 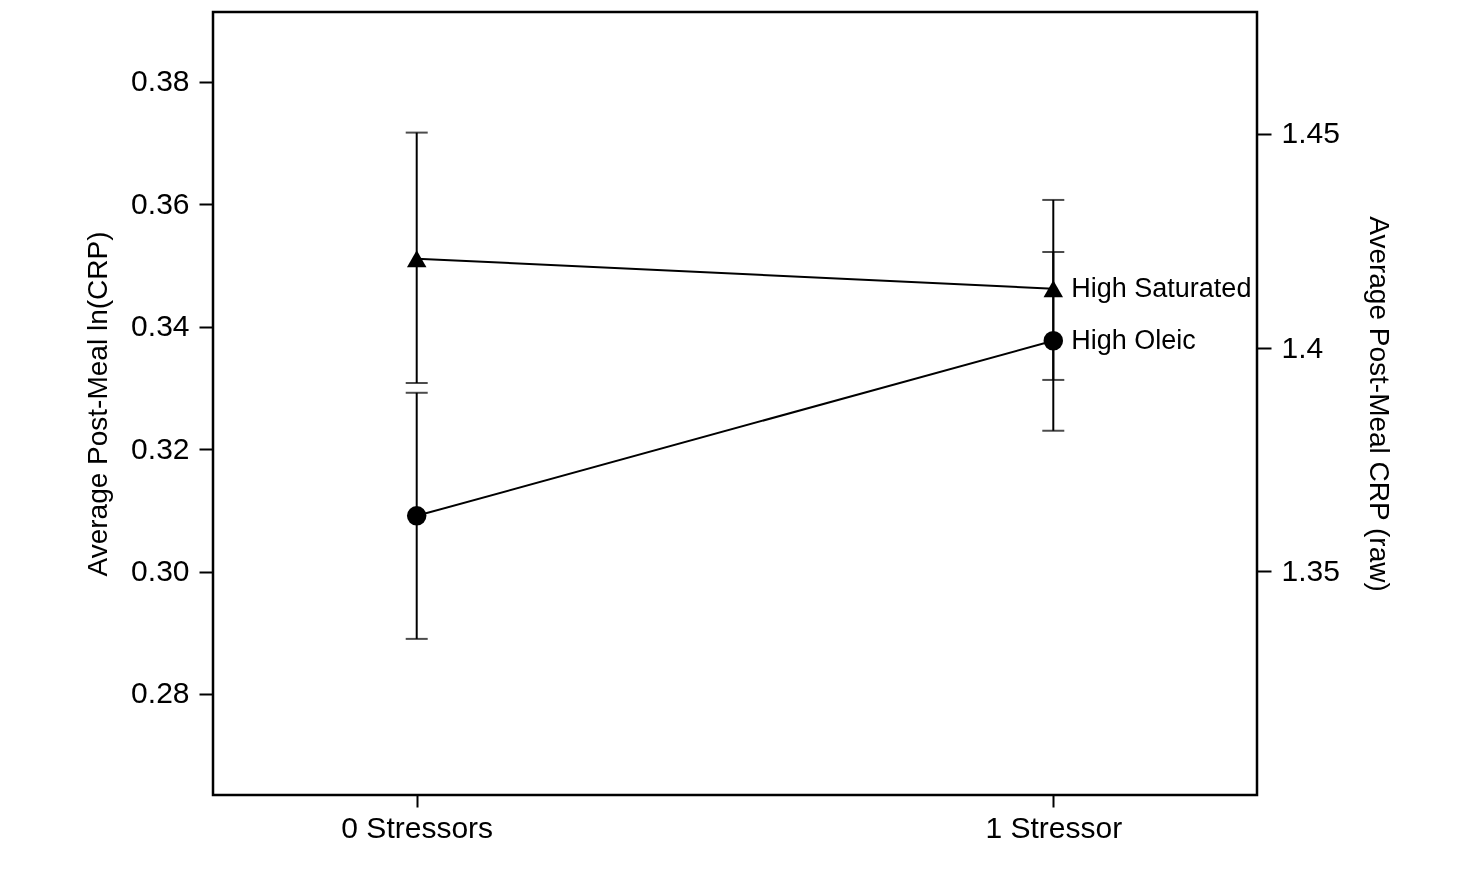 I want to click on y-tick-label: 0.34, so click(x=160, y=326).